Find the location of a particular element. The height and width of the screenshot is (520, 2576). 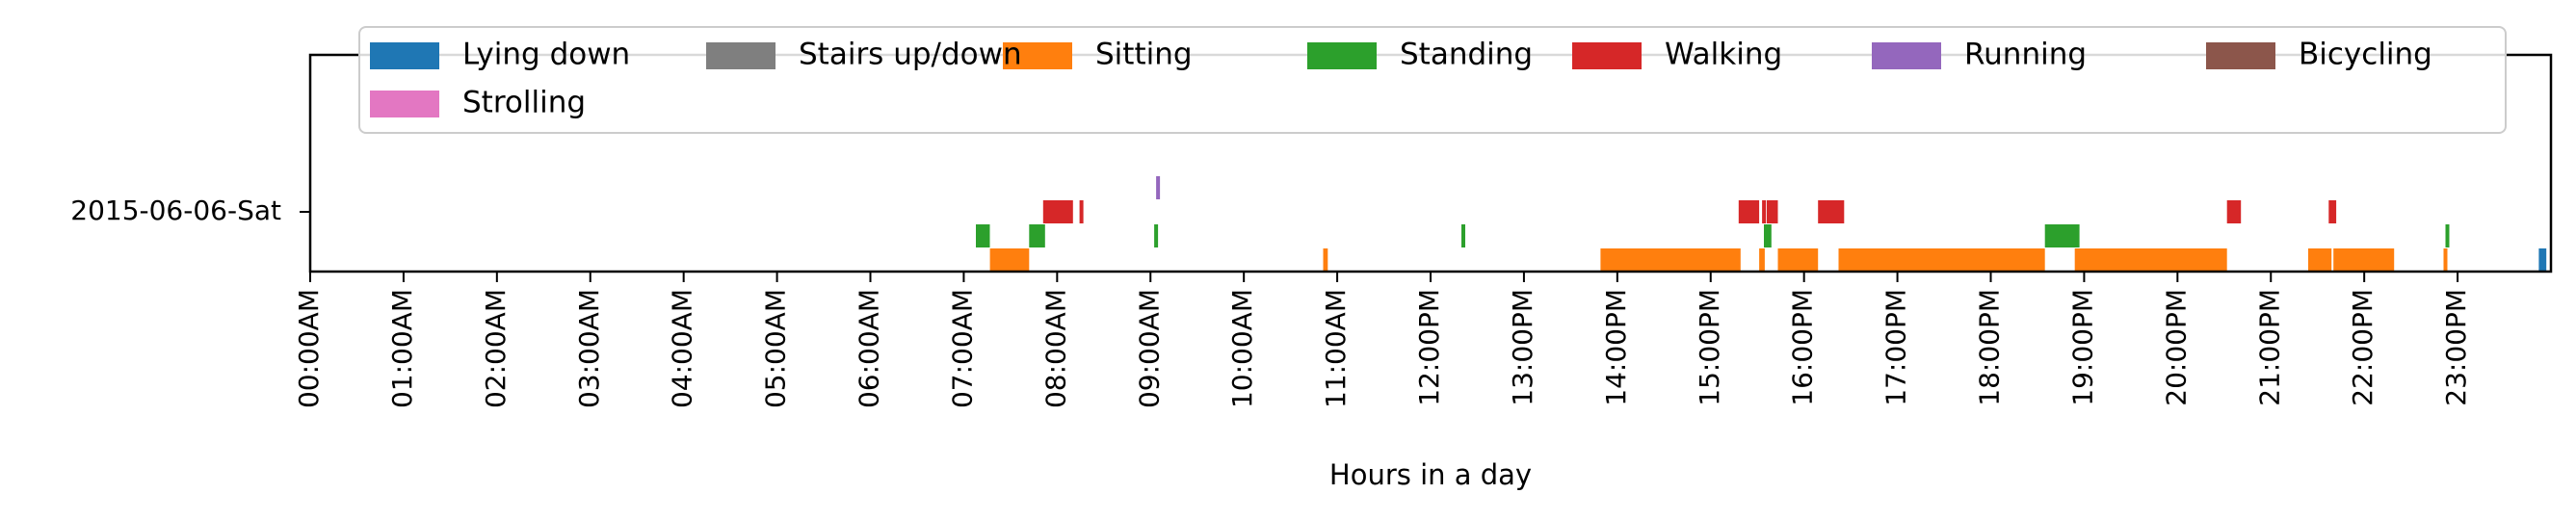

standing-legend-label: Standing is located at coordinates (1466, 55).